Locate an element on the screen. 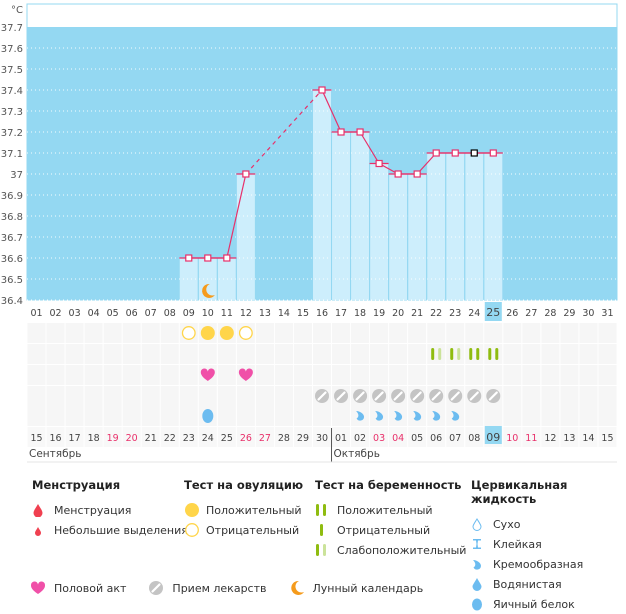  cycle-day-label: 14 is located at coordinates (284, 313).